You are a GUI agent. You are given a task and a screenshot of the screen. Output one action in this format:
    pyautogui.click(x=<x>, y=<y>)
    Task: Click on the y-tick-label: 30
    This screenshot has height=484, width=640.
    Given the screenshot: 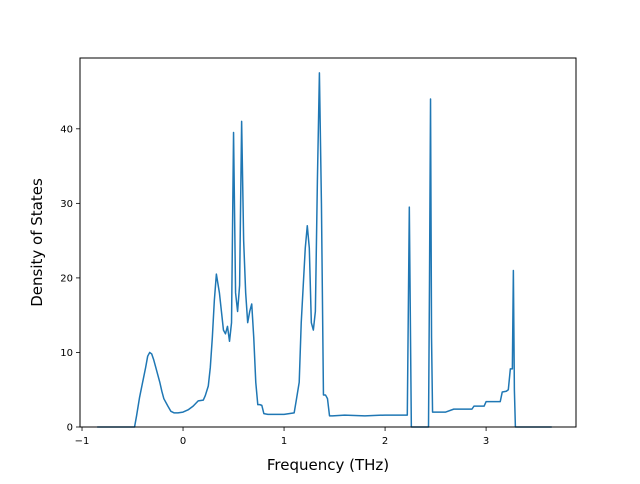 What is the action you would take?
    pyautogui.click(x=66, y=204)
    